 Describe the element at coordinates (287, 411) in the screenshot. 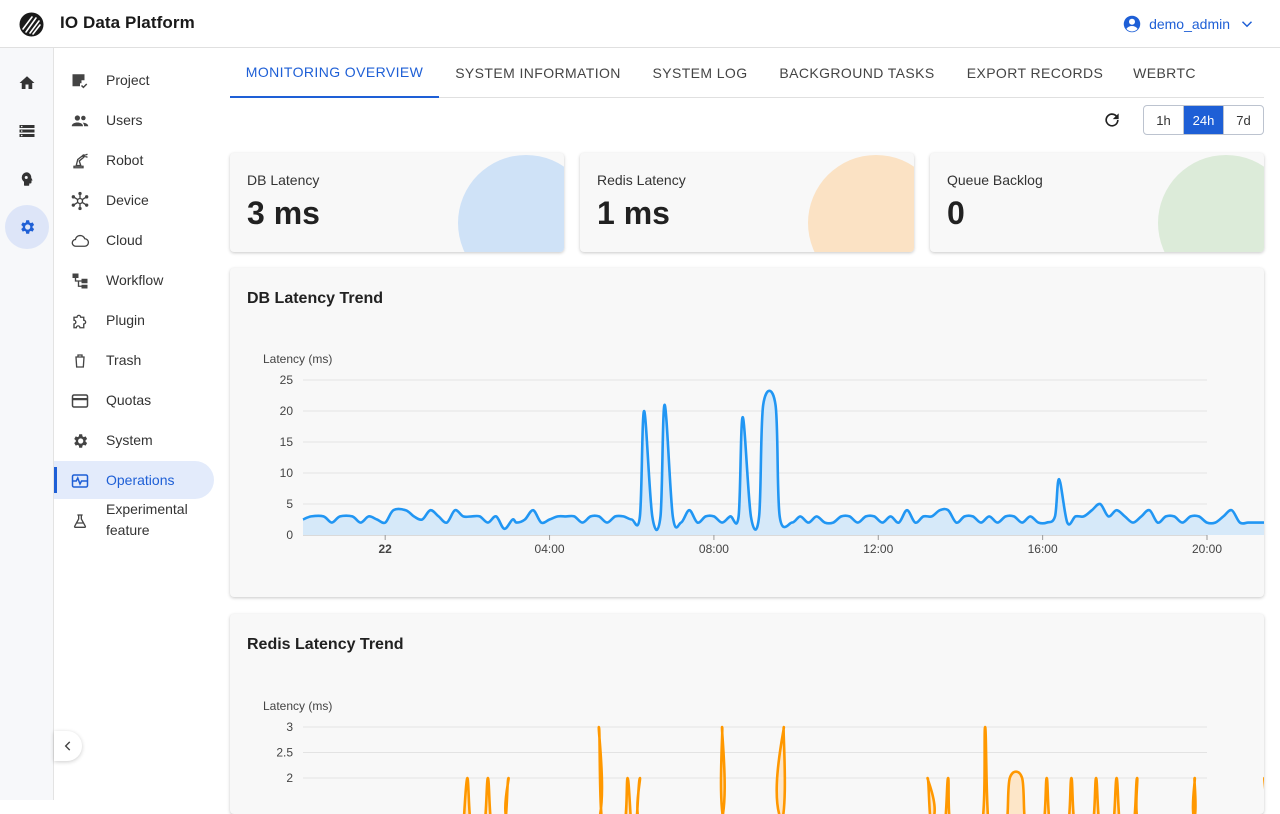

I see `y-tick-label: 20` at that location.